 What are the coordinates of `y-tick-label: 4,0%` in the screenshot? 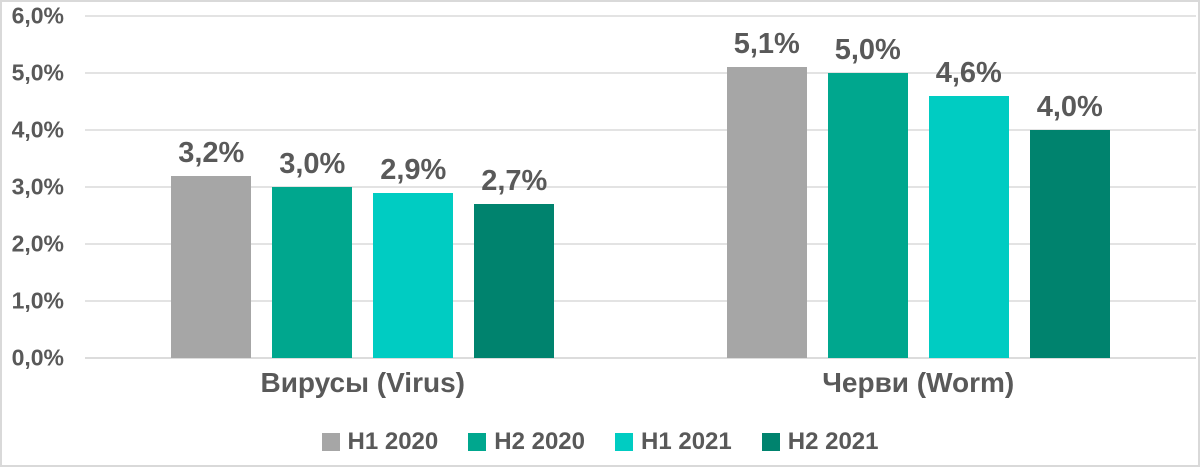 It's located at (37, 129).